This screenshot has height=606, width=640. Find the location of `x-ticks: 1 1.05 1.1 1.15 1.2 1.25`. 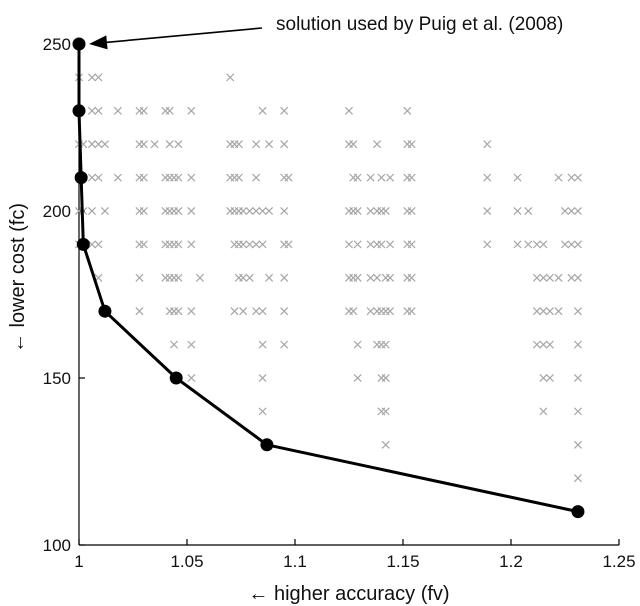

x-ticks: 1 1.05 1.1 1.15 1.2 1.25 is located at coordinates (355, 555).